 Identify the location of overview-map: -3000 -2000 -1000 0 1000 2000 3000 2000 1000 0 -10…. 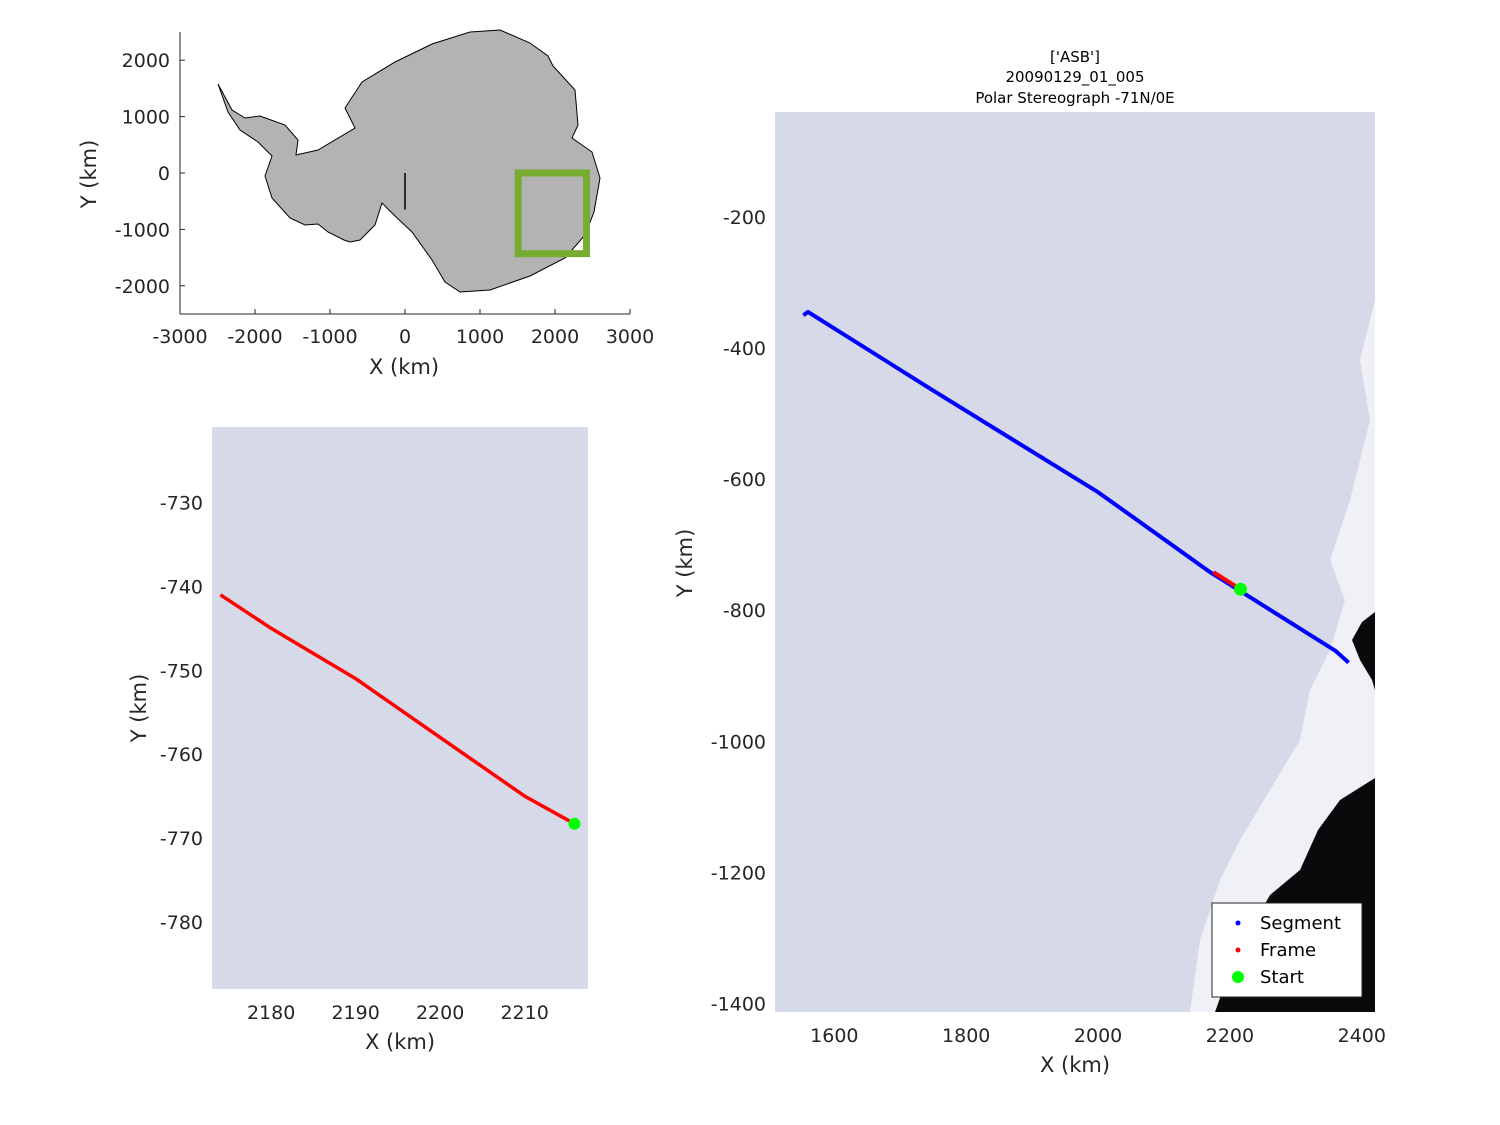
(365, 204).